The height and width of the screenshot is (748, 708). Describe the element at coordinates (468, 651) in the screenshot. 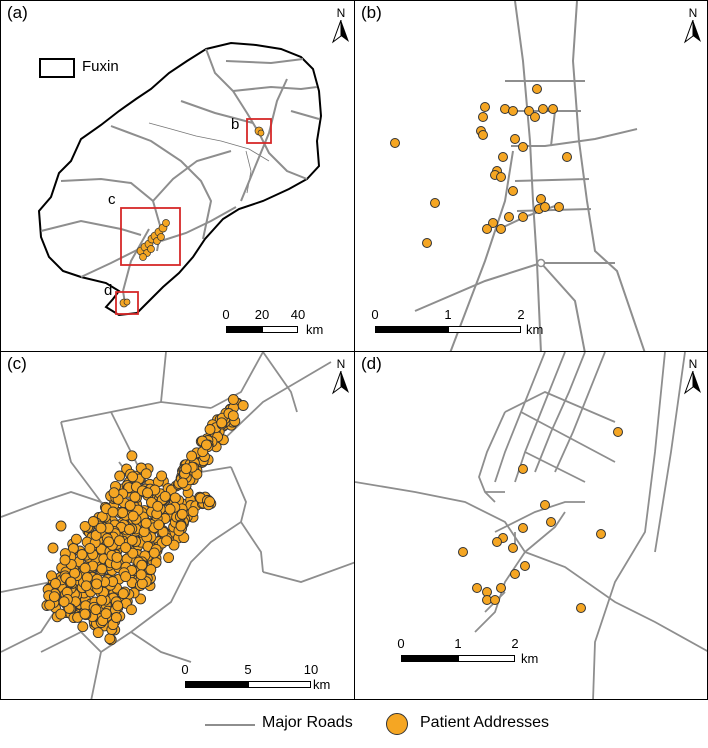

I see `scale-bar-d: 0 1 2 km` at that location.